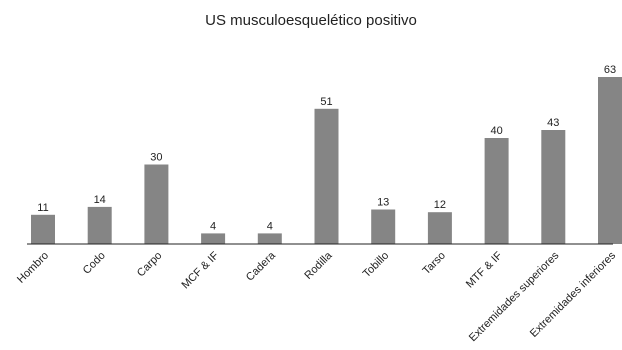 The width and height of the screenshot is (622, 350). I want to click on value-label-7: 12, so click(440, 205).